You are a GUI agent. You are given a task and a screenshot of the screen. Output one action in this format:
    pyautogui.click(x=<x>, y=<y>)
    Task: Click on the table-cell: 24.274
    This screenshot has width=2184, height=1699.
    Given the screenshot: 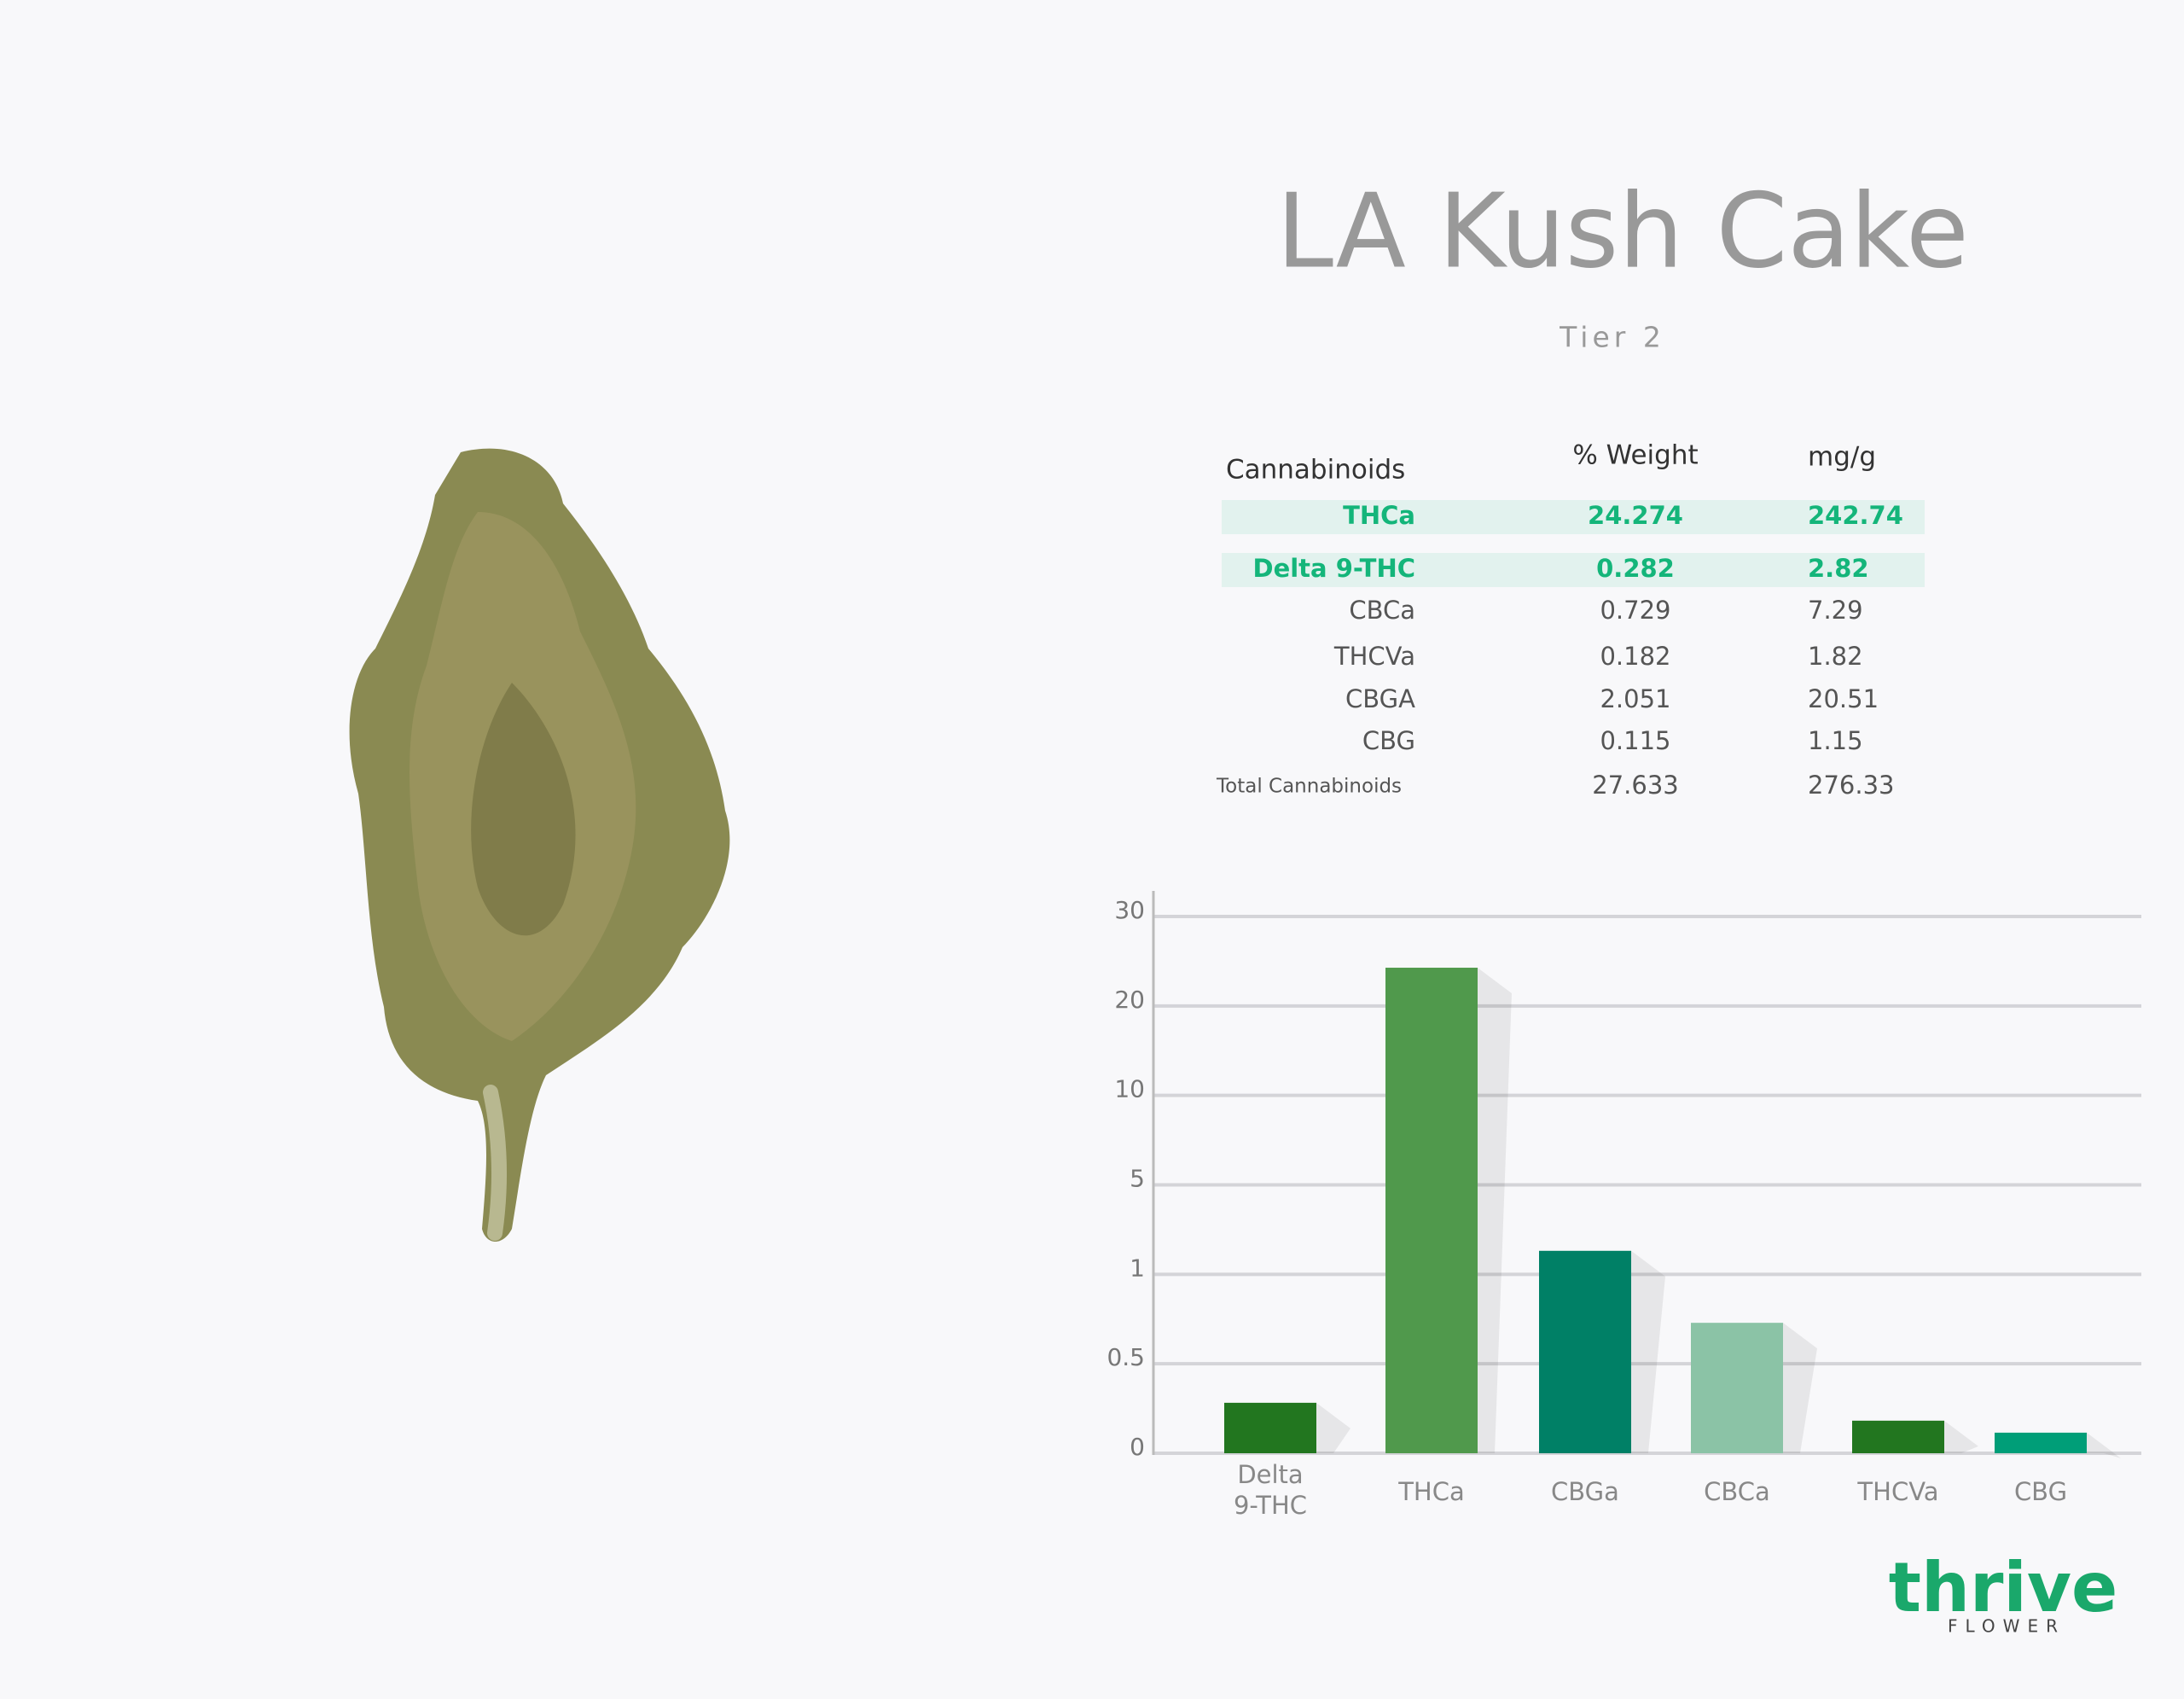 What is the action you would take?
    pyautogui.click(x=1636, y=515)
    